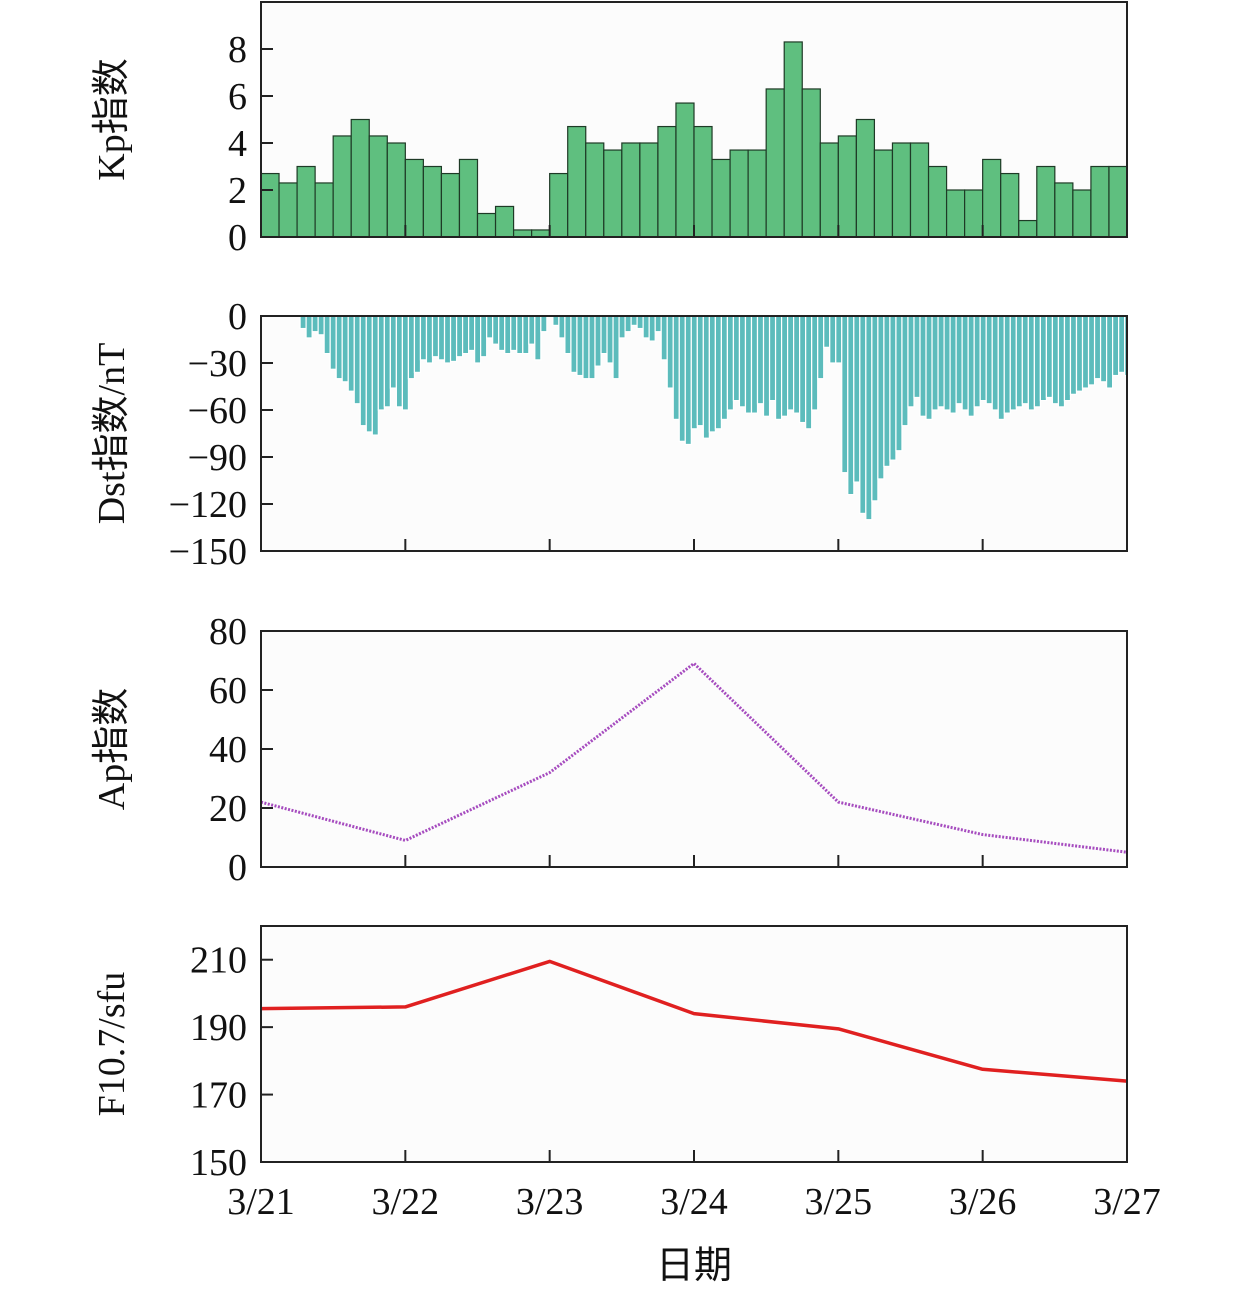  Describe the element at coordinates (228, 632) in the screenshot. I see `y-tick-label: 80` at that location.